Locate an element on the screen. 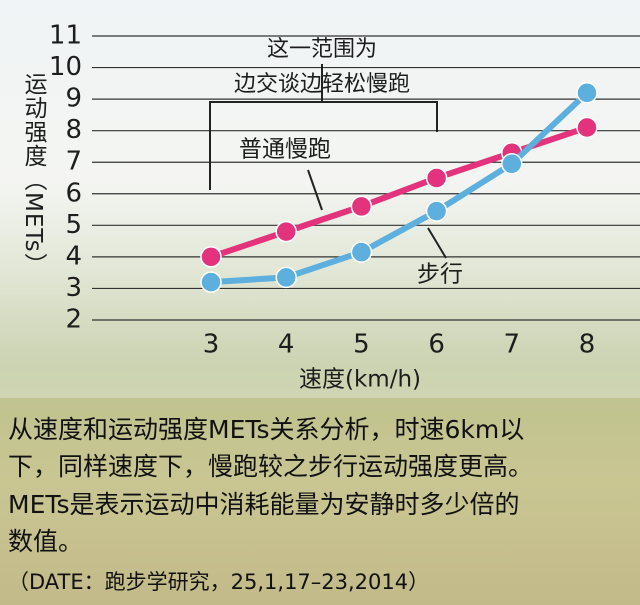 This screenshot has height=605, width=640. range-bracket is located at coordinates (323, 127).